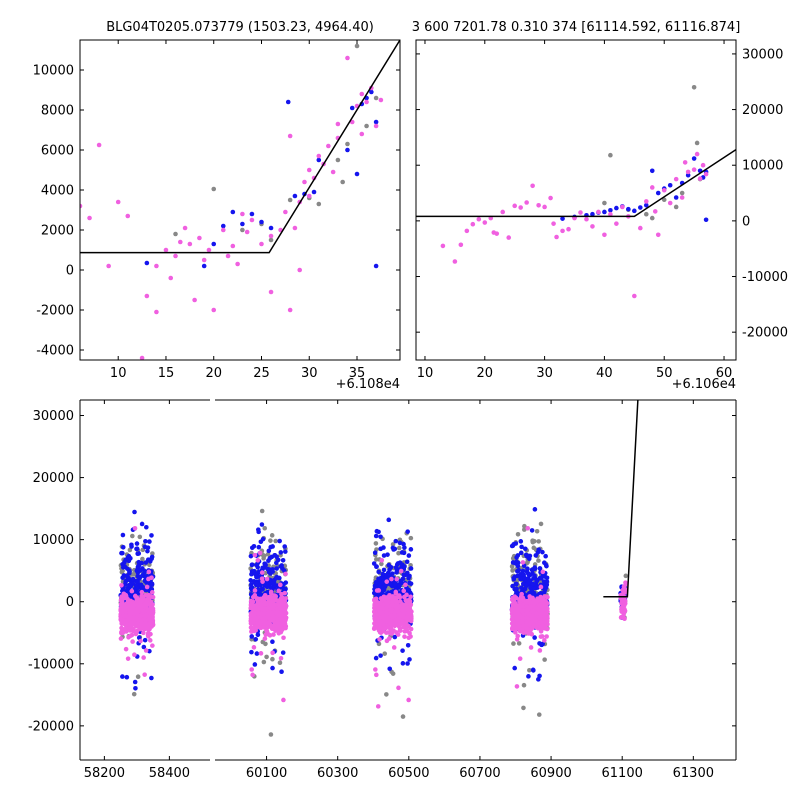 This screenshot has width=800, height=800. What do you see at coordinates (550, 773) in the screenshot?
I see `bottom-xtick-label: 60900` at bounding box center [550, 773].